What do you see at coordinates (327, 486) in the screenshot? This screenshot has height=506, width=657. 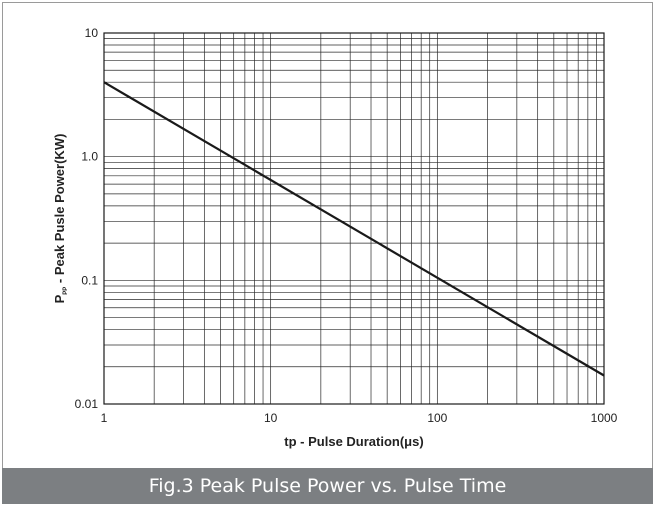 I see `figure-caption: Fig.3 Peak Pulse Power vs. Pulse Time` at bounding box center [327, 486].